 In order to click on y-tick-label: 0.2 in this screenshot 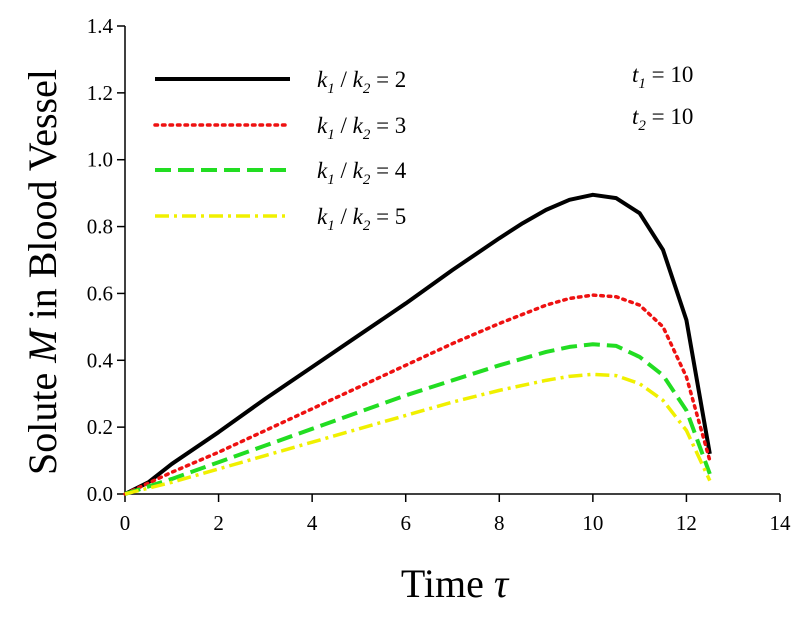, I will do `click(100, 427)`.